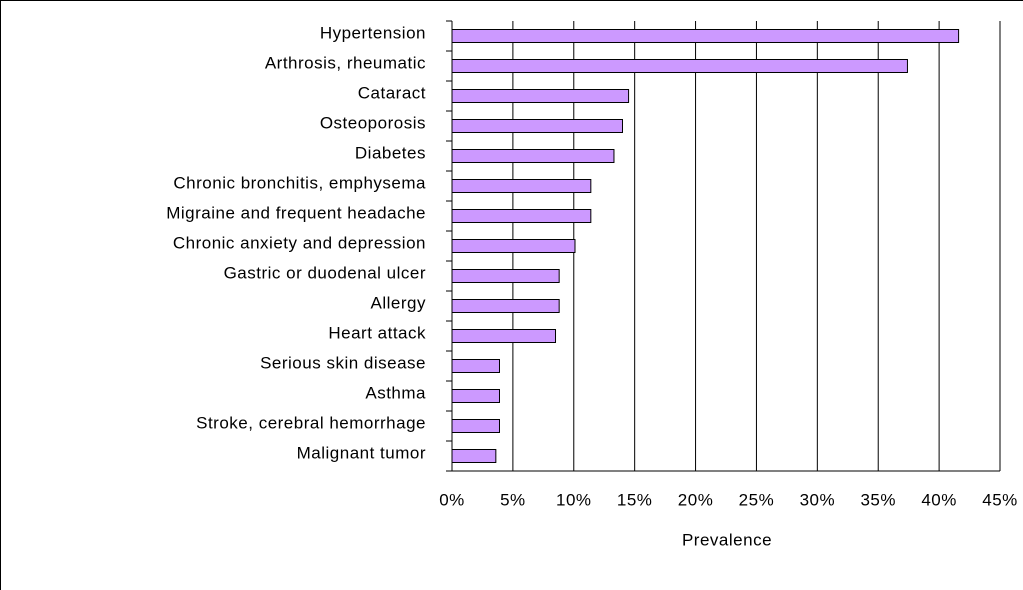 The width and height of the screenshot is (1023, 590). I want to click on y-tick-label: Hypertension, so click(373, 32).